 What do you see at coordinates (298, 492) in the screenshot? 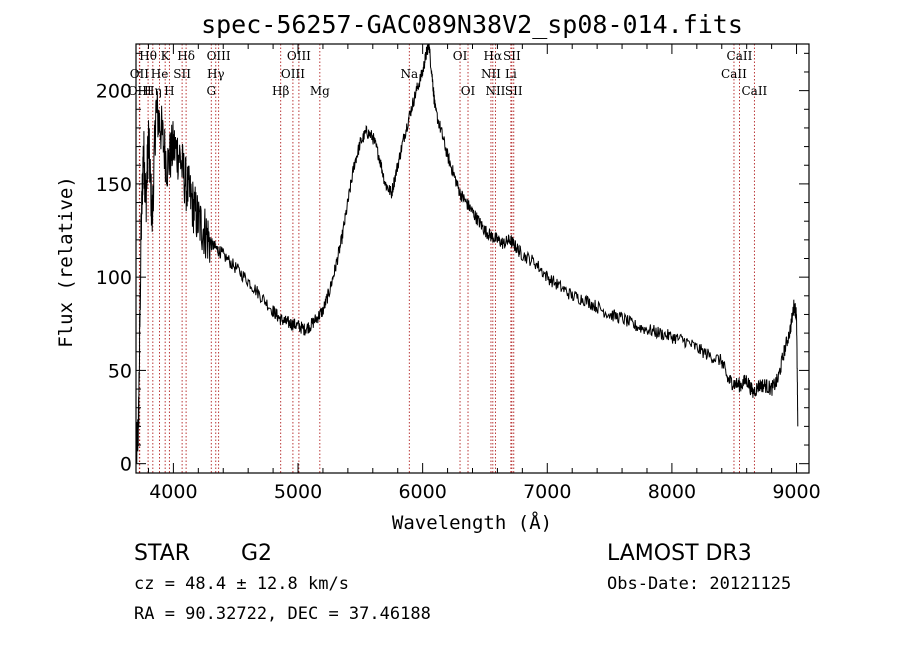
I see `x-tick-label: 5000` at bounding box center [298, 492].